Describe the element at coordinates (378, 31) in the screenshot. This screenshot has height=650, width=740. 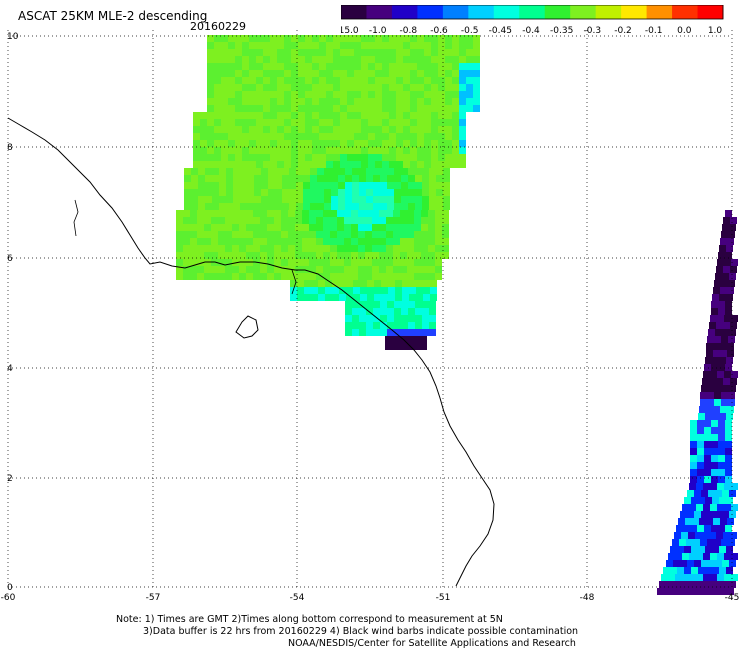
I see `colorbar-label: -1.0` at that location.